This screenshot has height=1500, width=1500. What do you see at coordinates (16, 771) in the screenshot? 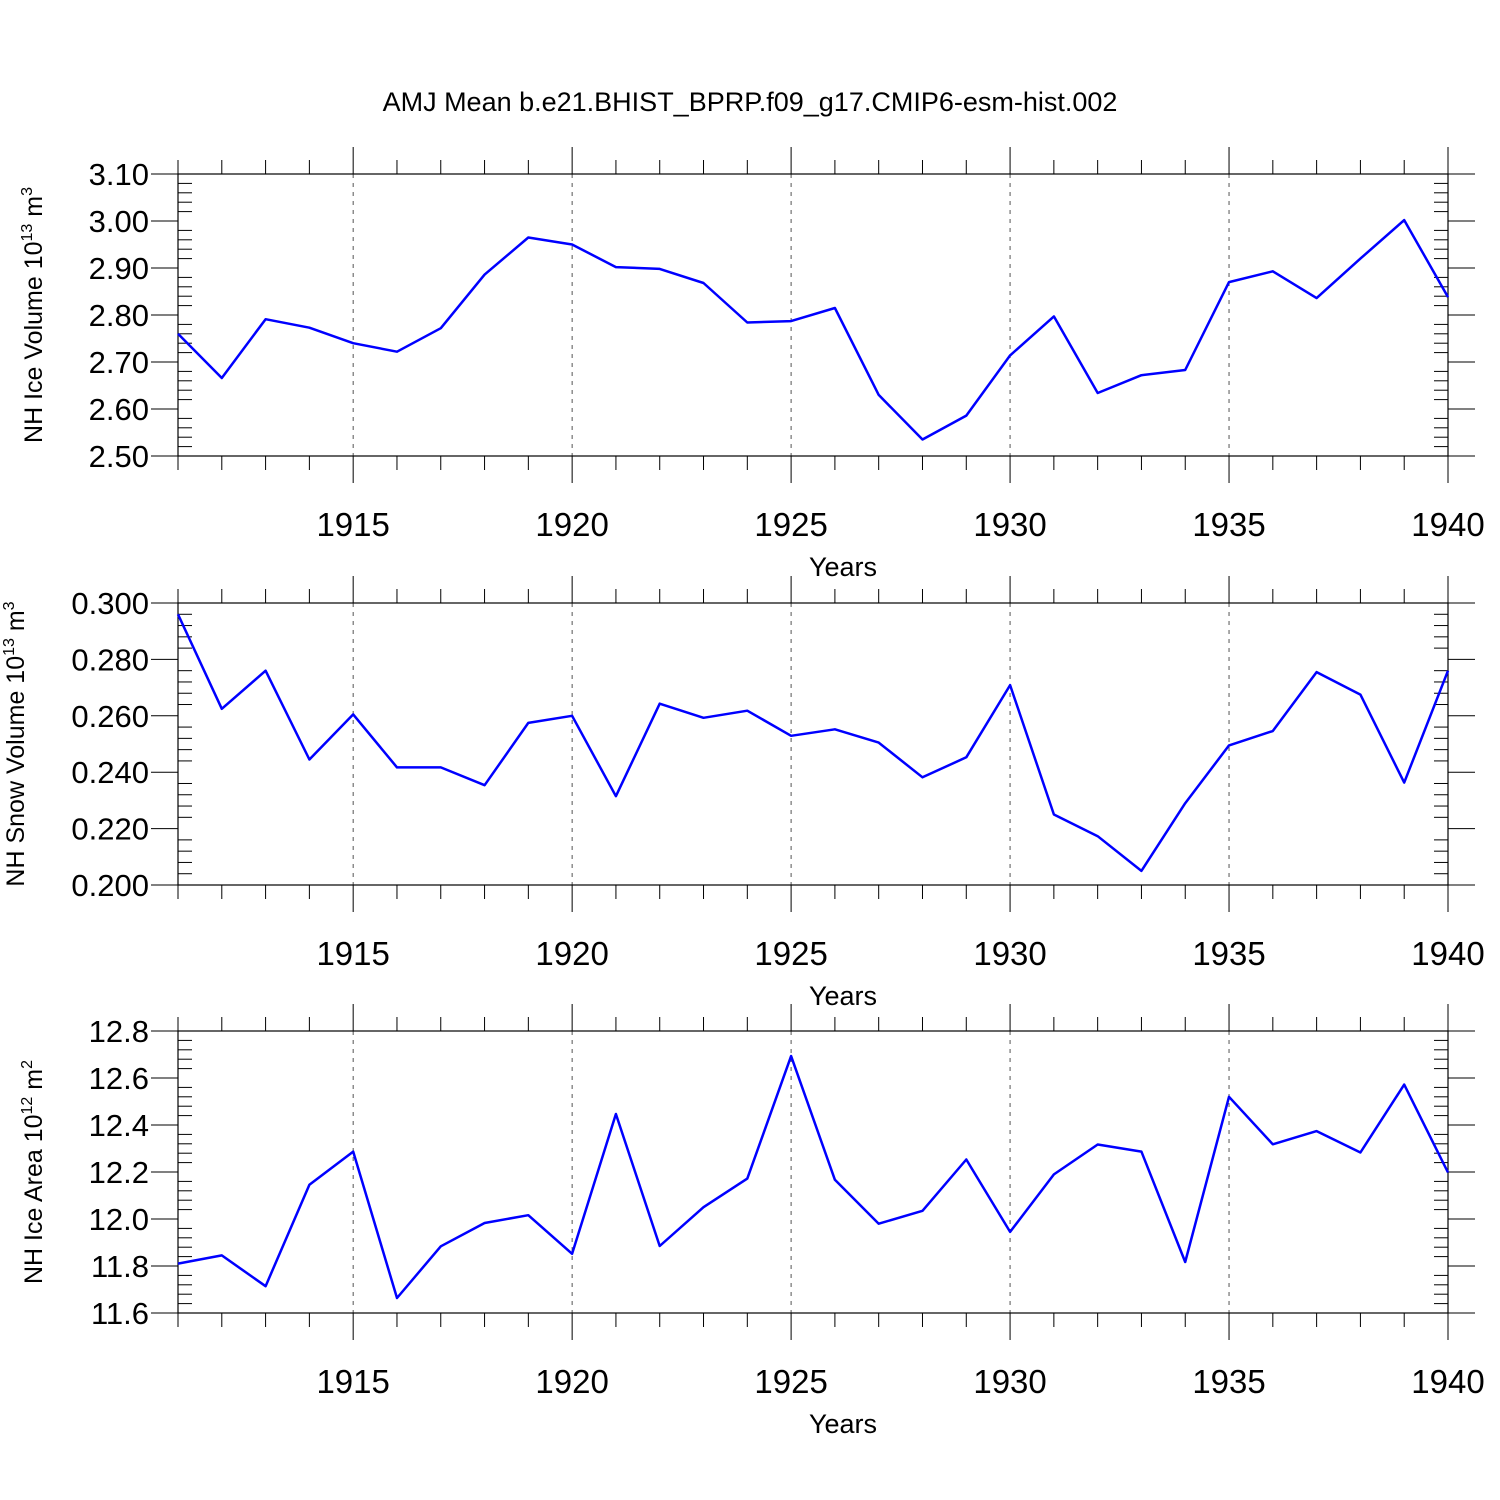
I see `snow-volume-y-axis-label-part: NH Snow Volume 10` at bounding box center [16, 771].